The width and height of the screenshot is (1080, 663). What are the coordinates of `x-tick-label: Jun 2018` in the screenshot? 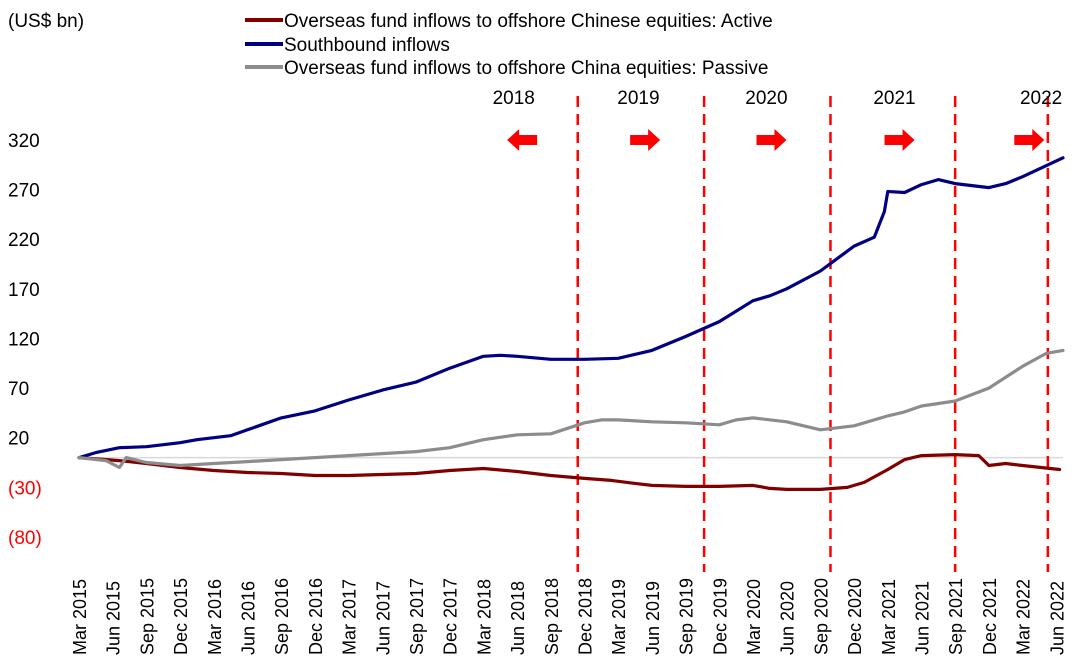 It's located at (518, 618).